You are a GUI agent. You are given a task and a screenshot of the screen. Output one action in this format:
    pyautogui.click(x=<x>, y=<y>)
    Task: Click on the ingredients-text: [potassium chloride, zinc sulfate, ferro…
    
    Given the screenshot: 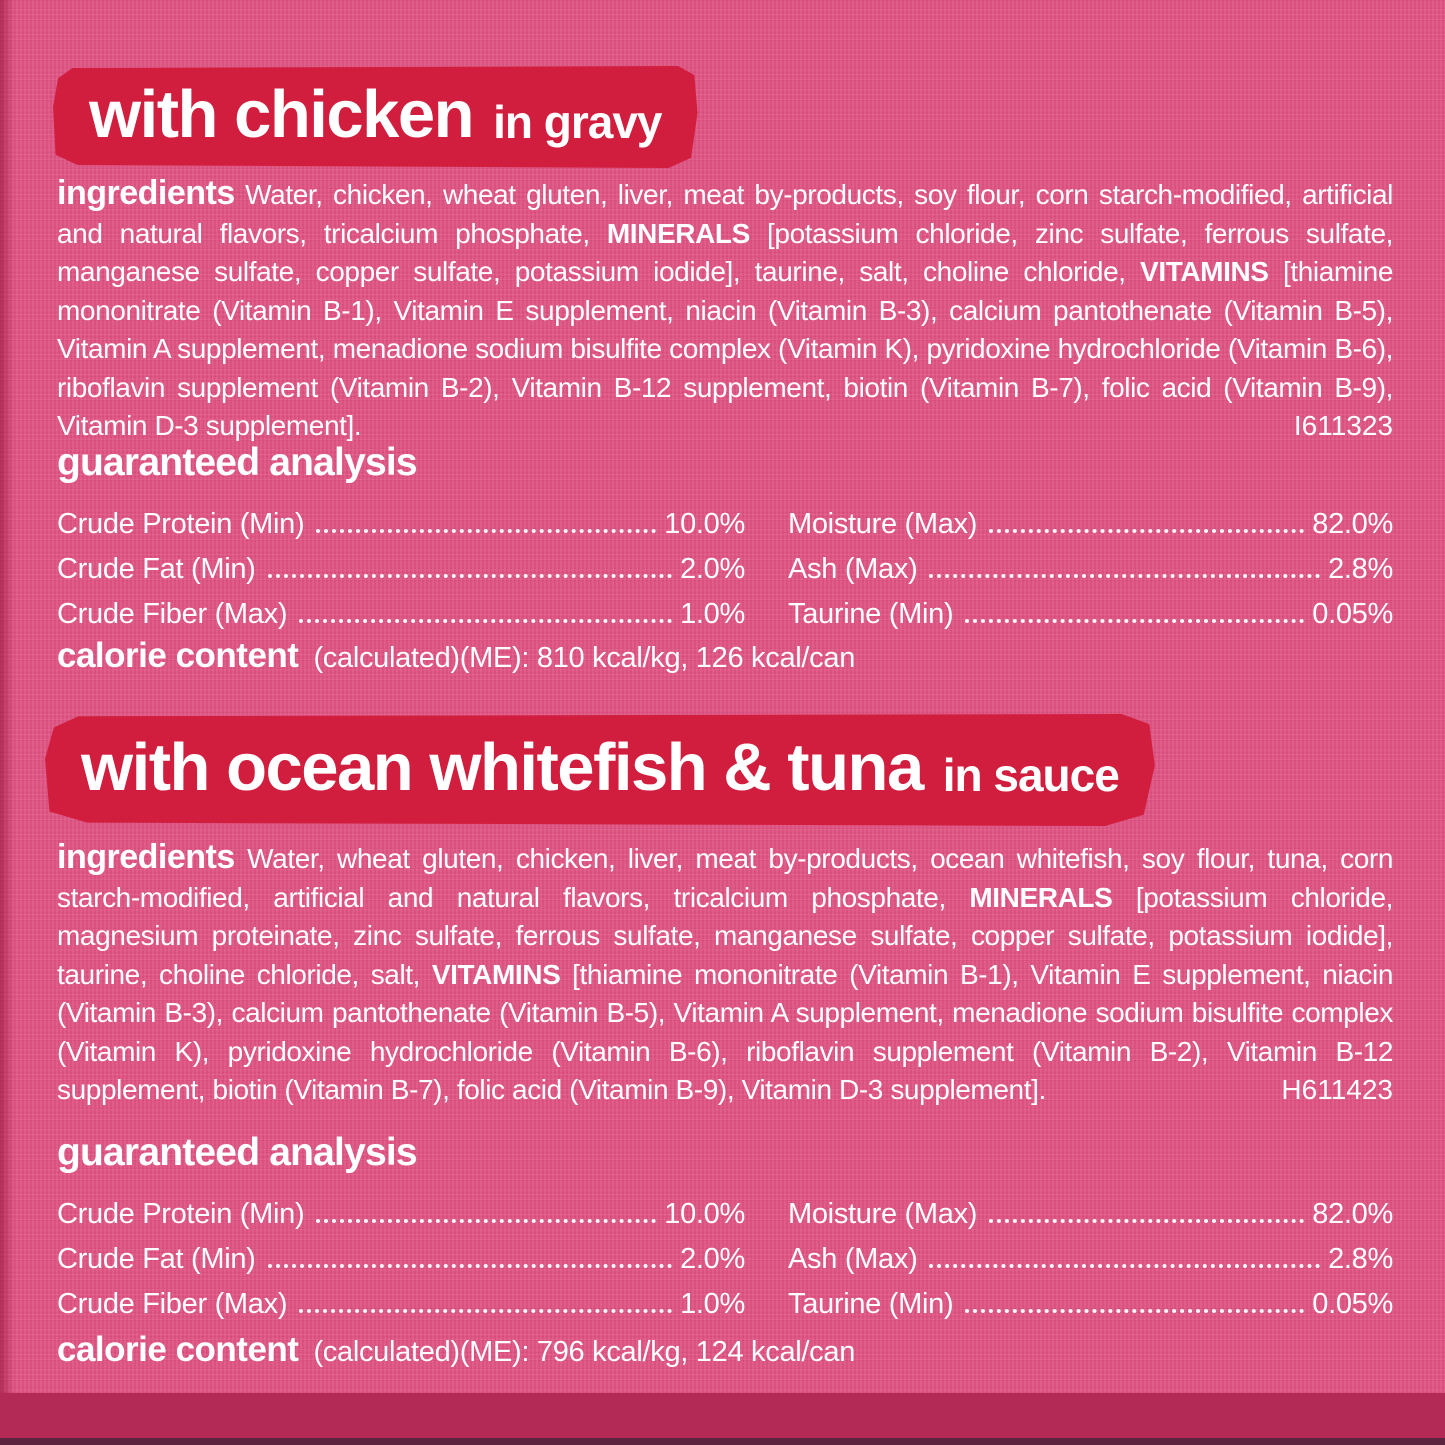 What is the action you would take?
    pyautogui.click(x=725, y=252)
    